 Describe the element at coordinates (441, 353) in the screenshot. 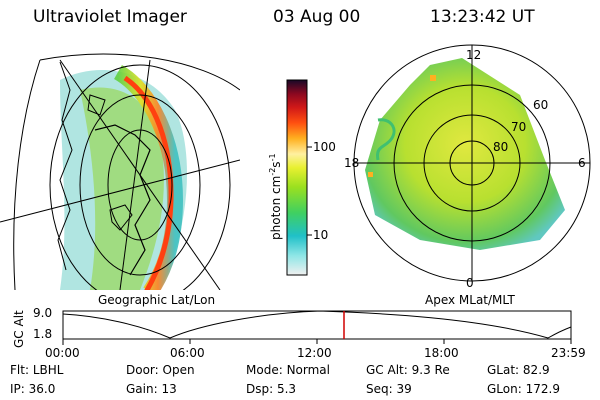

I see `altitude-xtick-1800: 18:00` at that location.